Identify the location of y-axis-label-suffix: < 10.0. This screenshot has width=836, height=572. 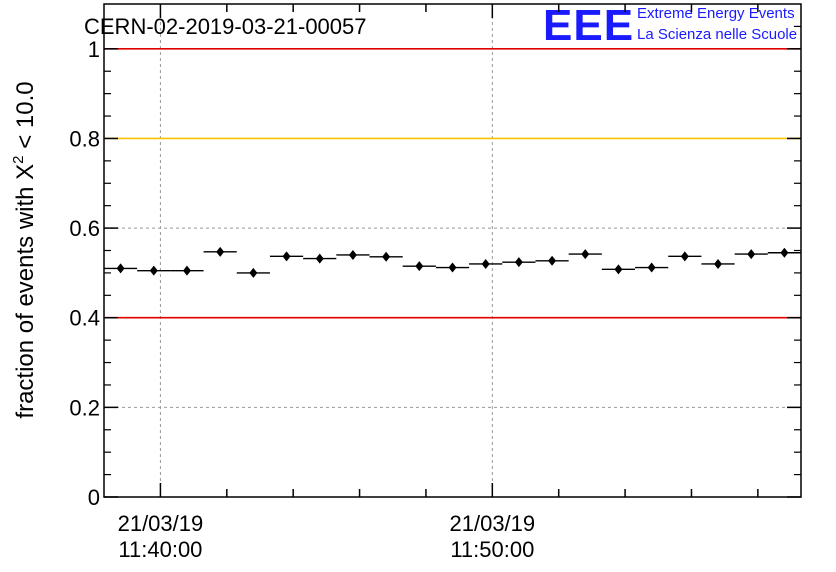
(25, 118).